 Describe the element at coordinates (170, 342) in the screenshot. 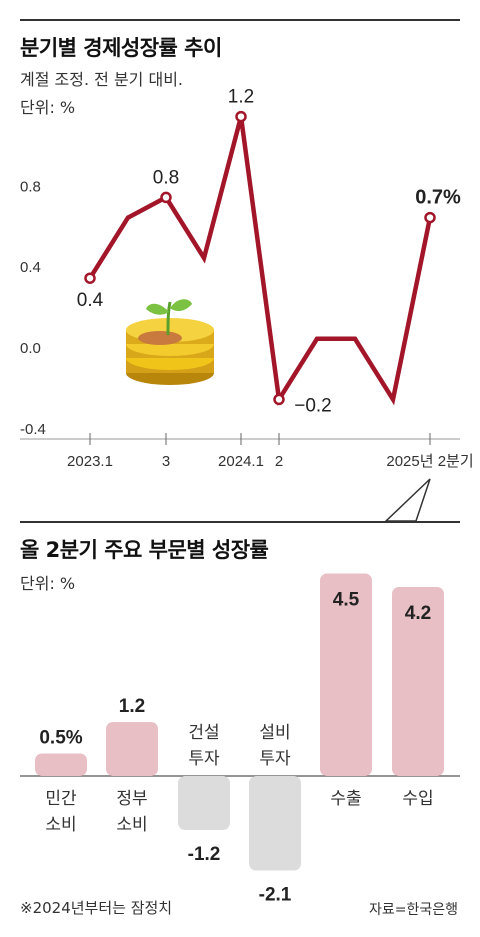

I see `coin-stack-with-sprout-icon` at that location.